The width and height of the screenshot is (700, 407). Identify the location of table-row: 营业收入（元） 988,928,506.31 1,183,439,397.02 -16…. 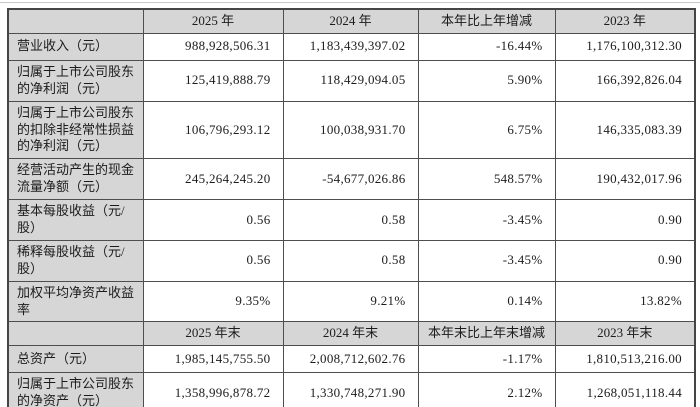
(351, 46).